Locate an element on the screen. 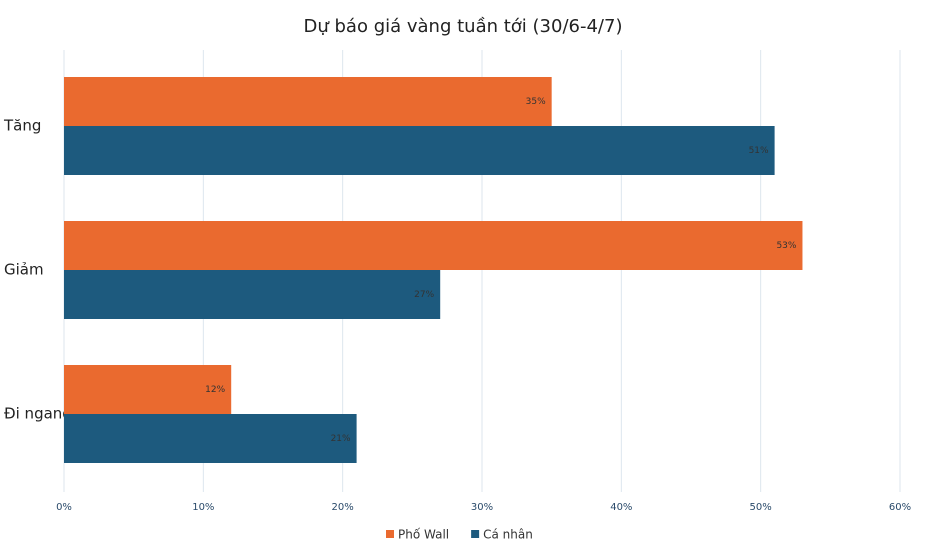 This screenshot has height=555, width=927. x-tick-label: 20% is located at coordinates (343, 507).